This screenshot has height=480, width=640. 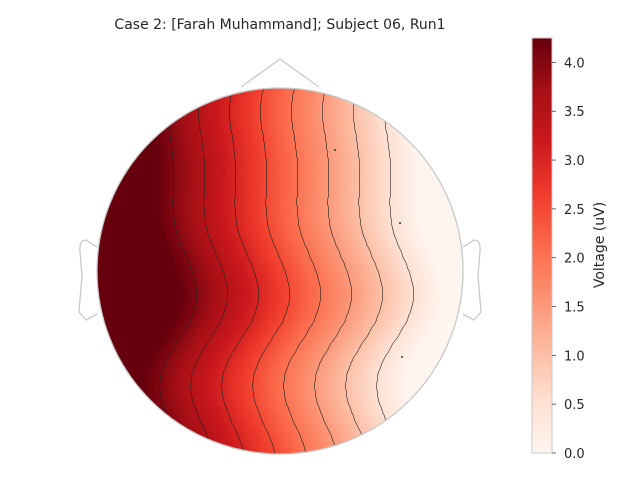 I want to click on colorbar-tick-label: 1.5, so click(x=574, y=308).